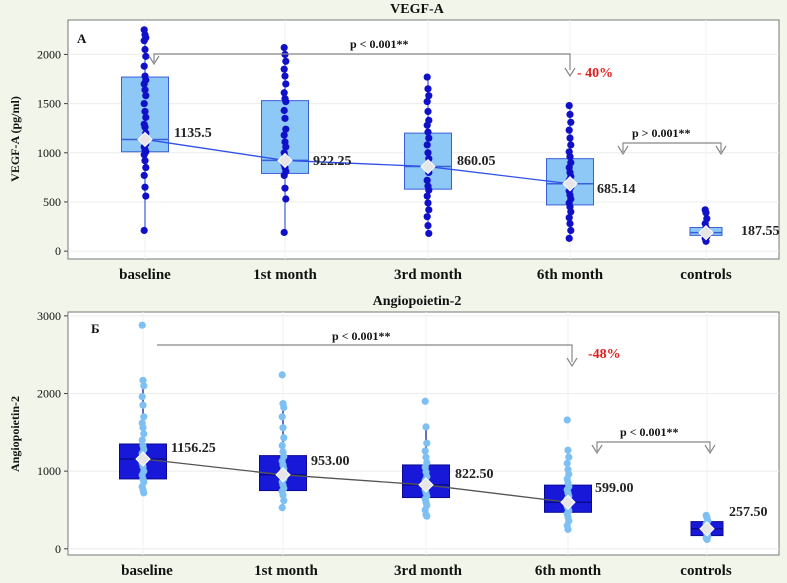  Describe the element at coordinates (428, 570) in the screenshot. I see `x-tick-label: 3rd month` at that location.